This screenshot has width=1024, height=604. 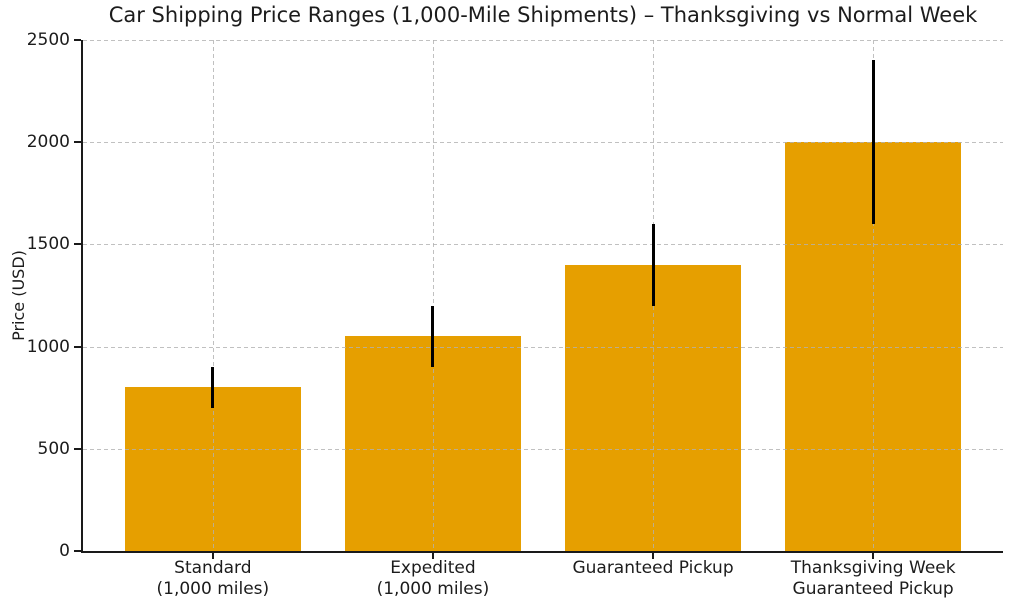 I want to click on y-tick-label: 1500, so click(x=48, y=244).